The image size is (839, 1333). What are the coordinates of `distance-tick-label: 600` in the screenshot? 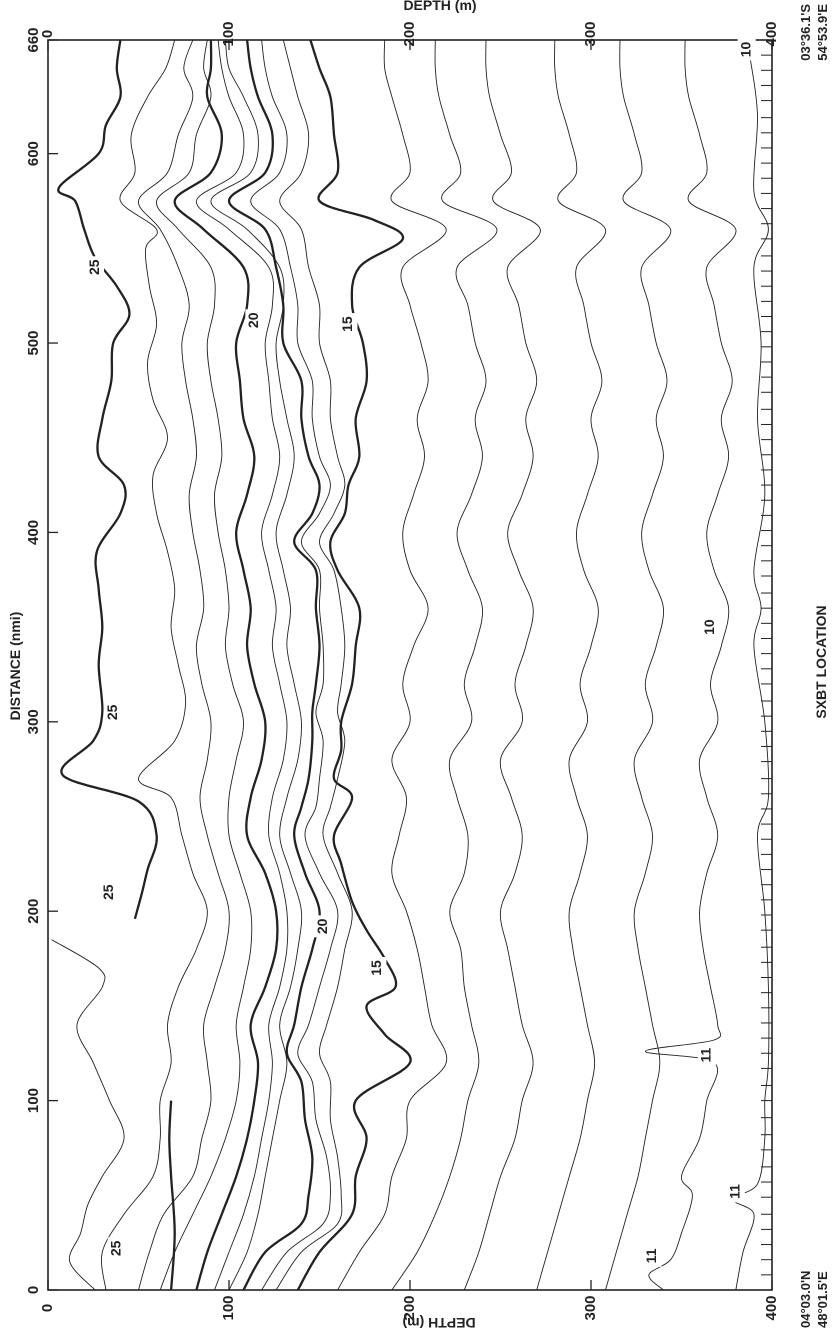 It's located at (33, 153).